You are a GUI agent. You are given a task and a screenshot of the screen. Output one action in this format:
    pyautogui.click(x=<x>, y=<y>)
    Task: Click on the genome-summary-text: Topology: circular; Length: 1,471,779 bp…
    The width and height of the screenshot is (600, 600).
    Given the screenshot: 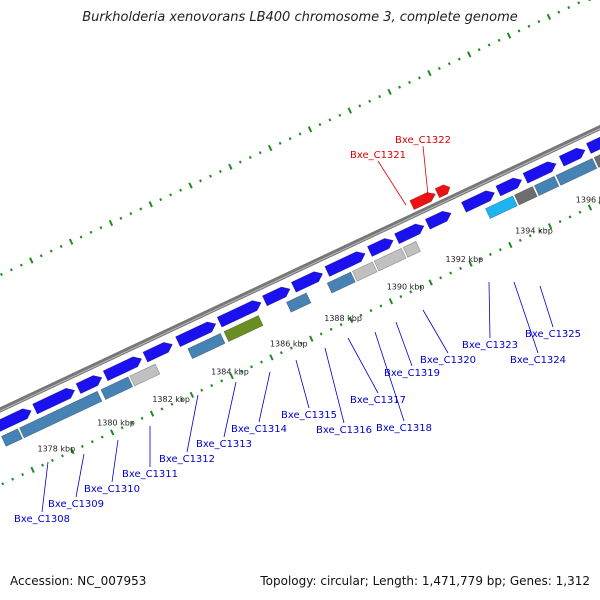 What is the action you would take?
    pyautogui.click(x=425, y=581)
    